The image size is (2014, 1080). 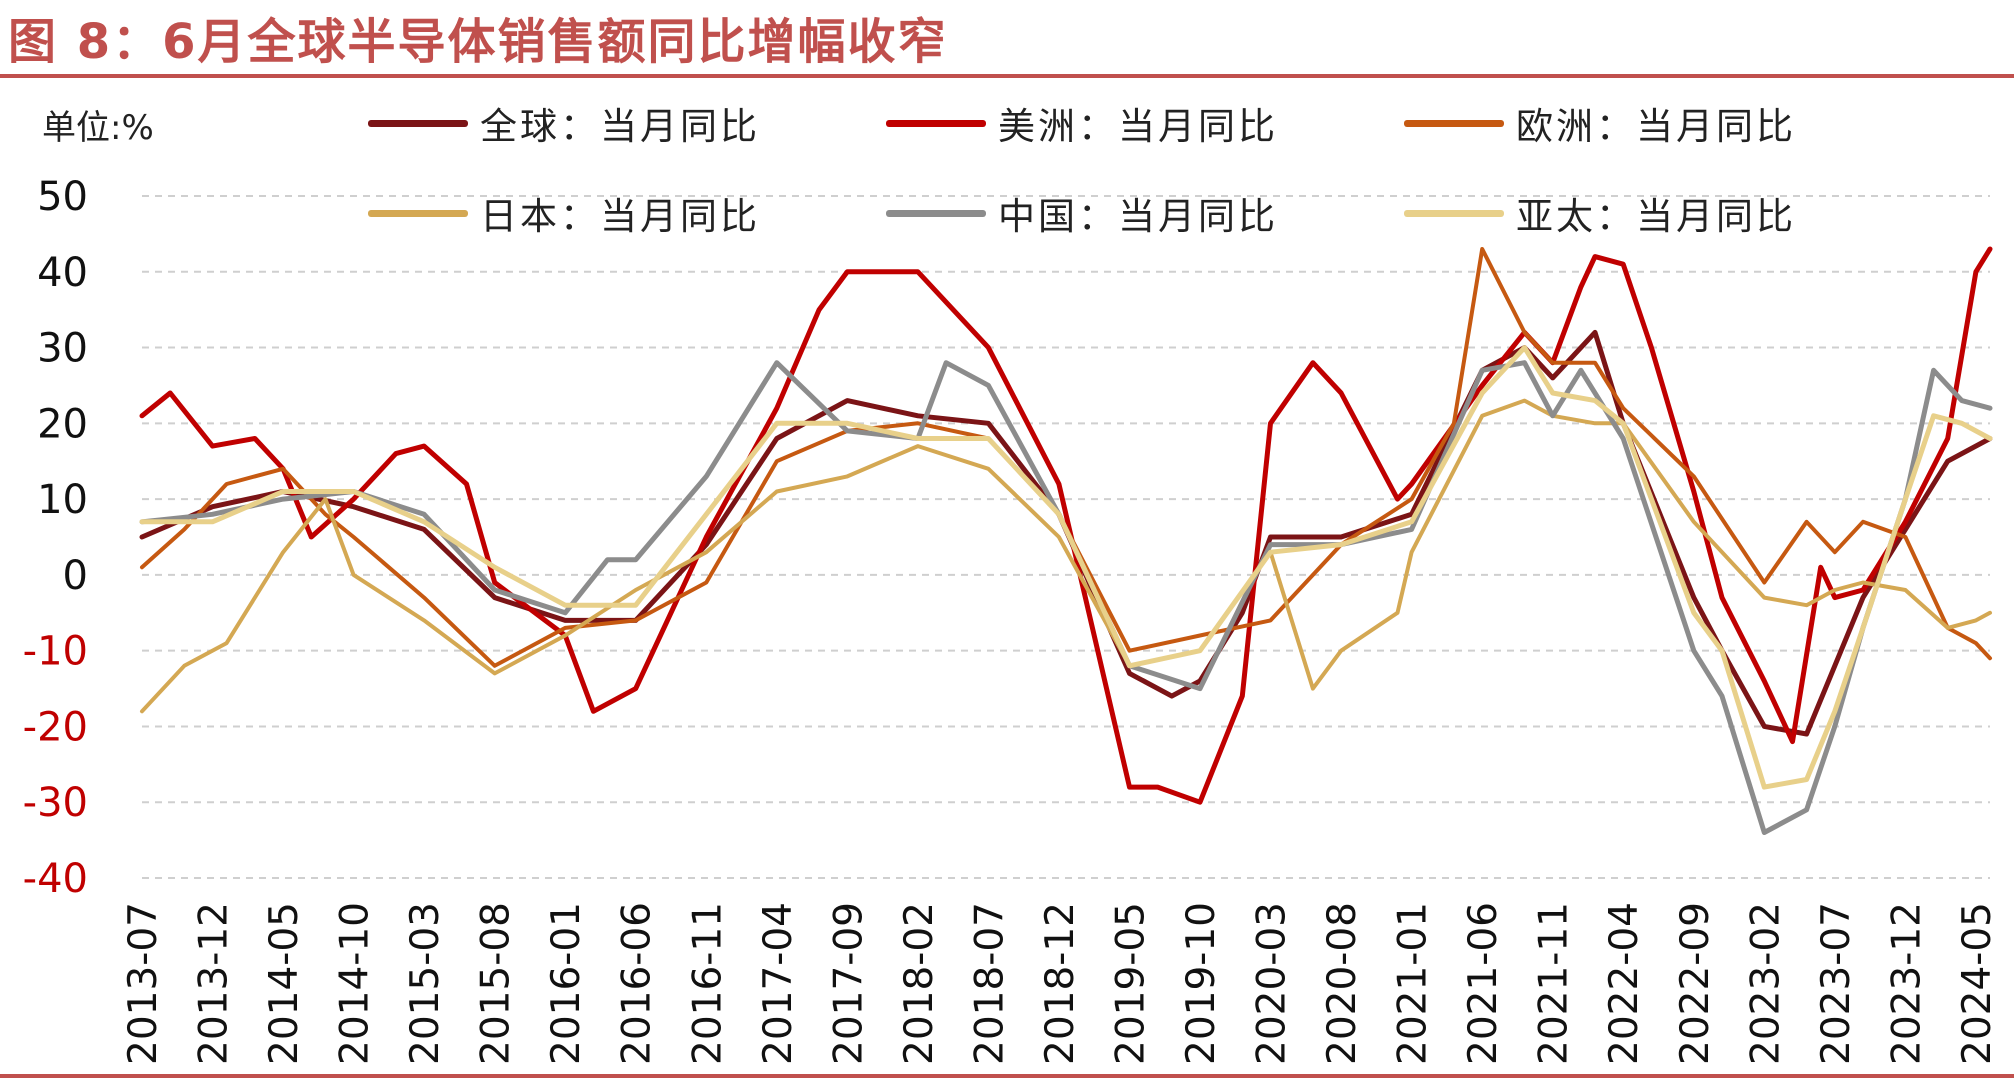 What do you see at coordinates (566, 983) in the screenshot?
I see `x-tick-label: 2016-01` at bounding box center [566, 983].